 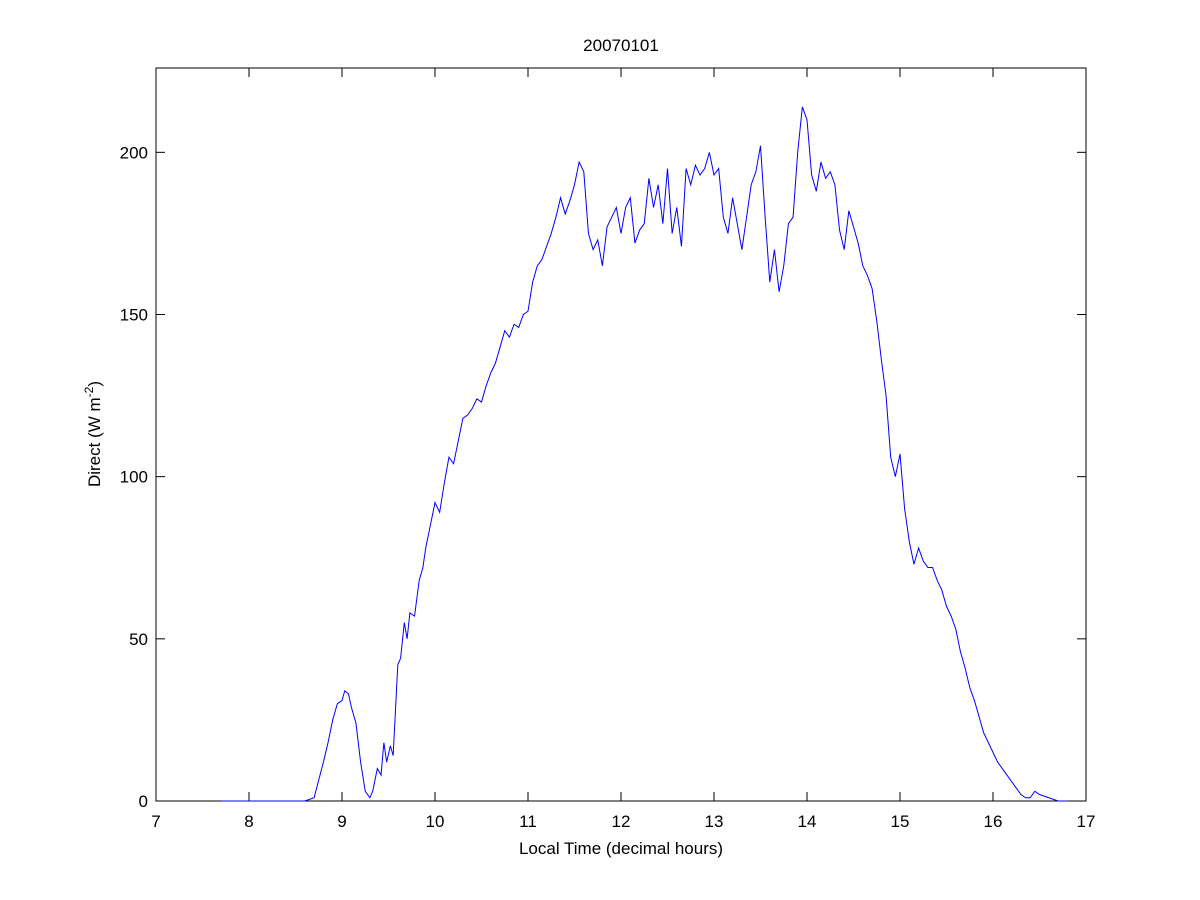 I want to click on x-tick-label: 15, so click(x=900, y=821).